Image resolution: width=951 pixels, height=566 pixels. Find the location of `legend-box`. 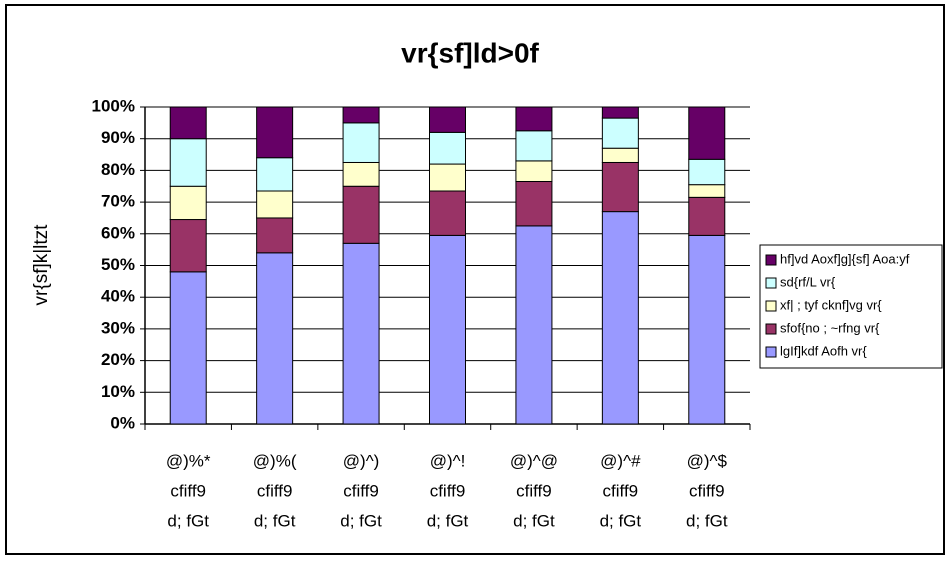

legend-box is located at coordinates (851, 306).